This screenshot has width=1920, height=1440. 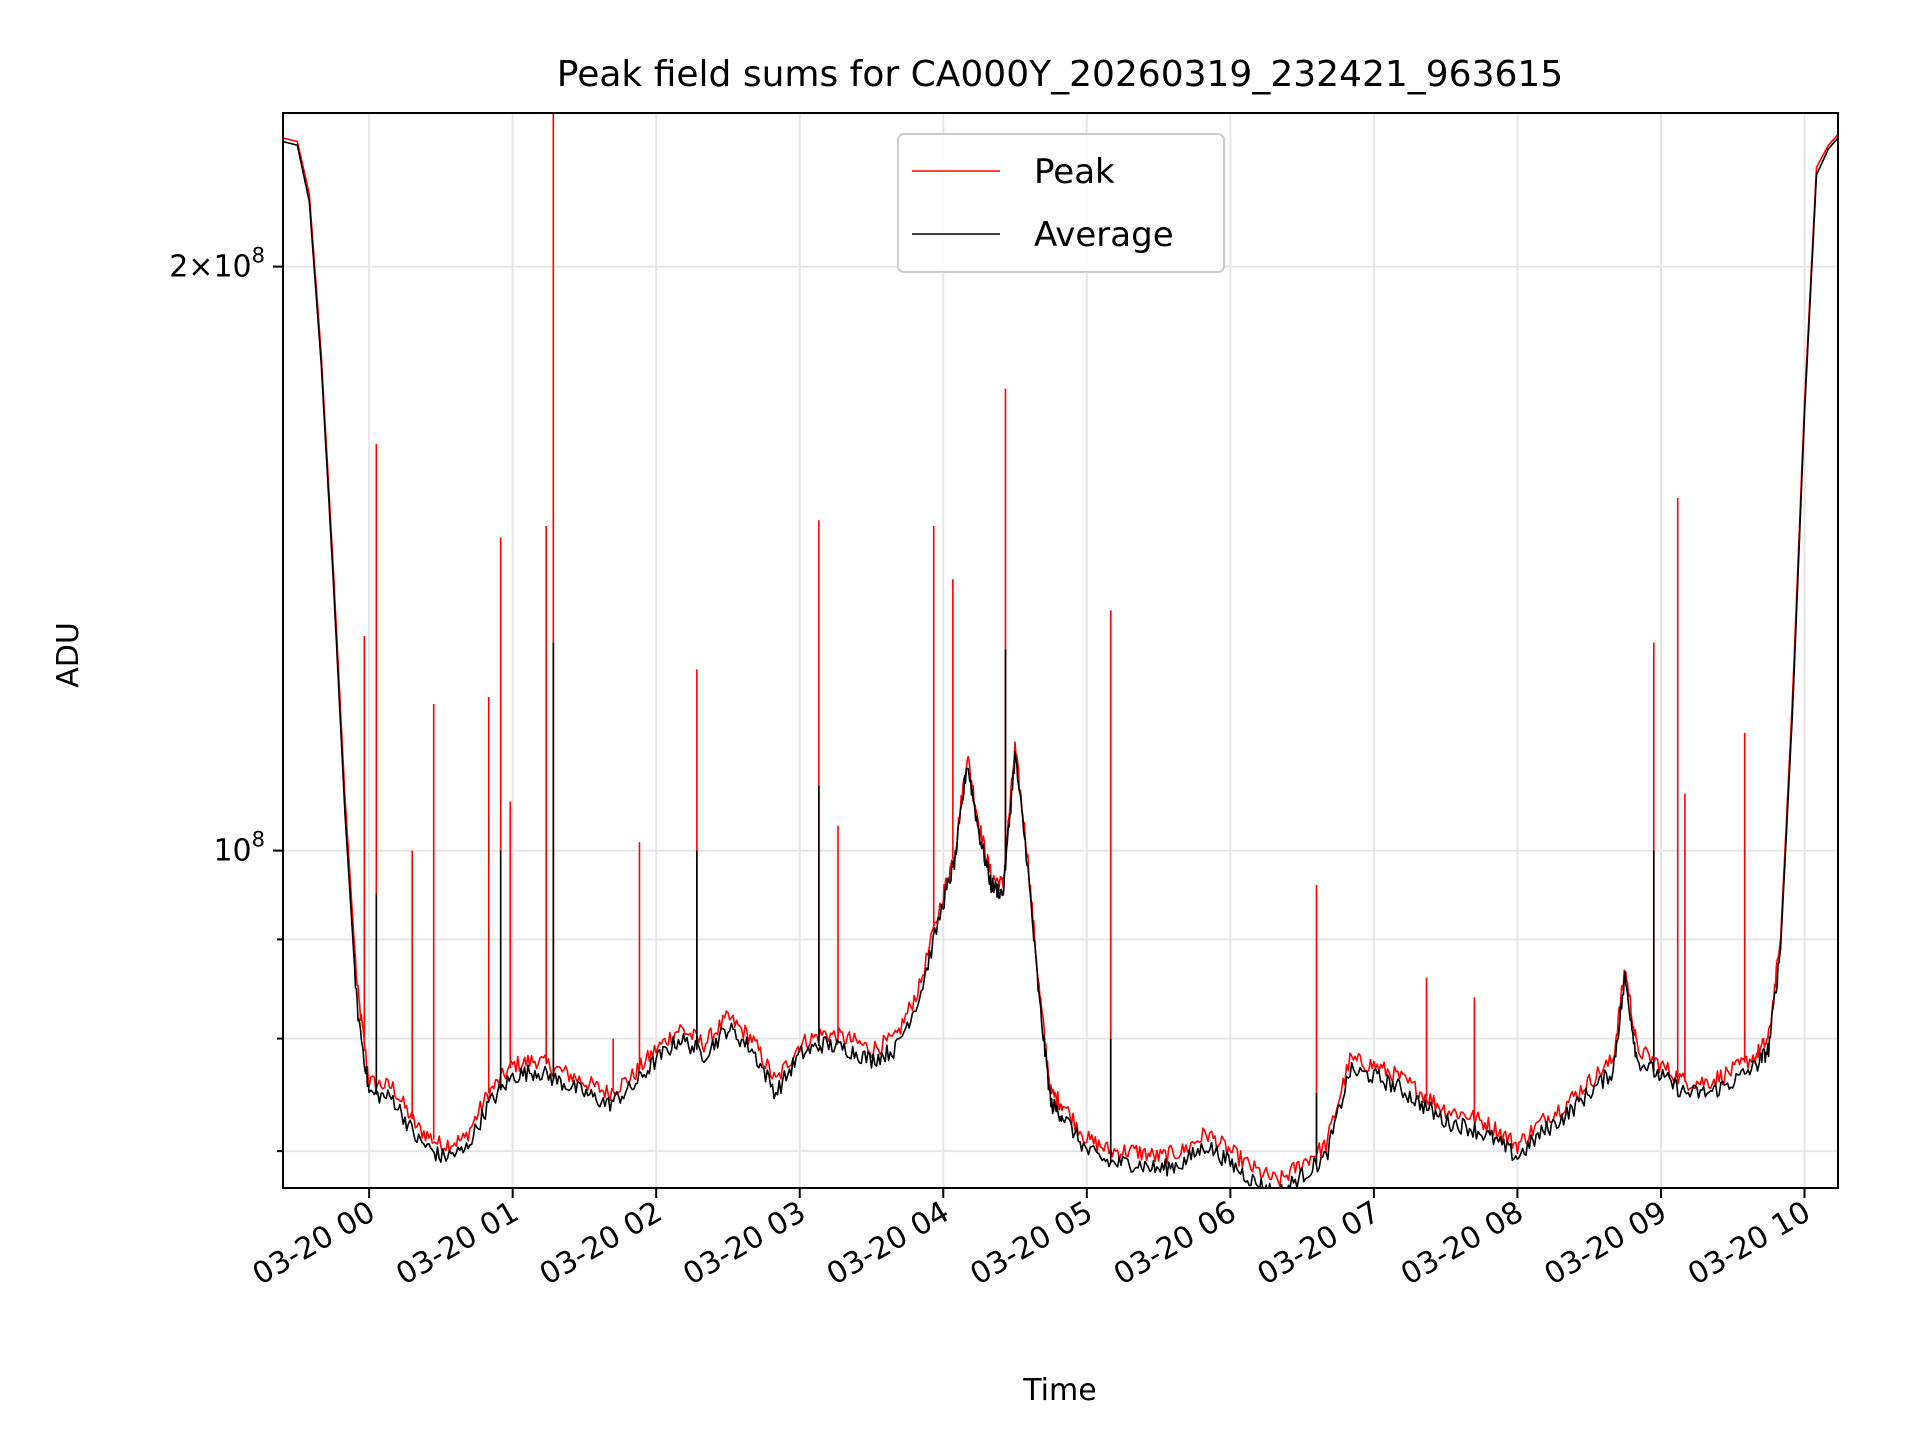 I want to click on legend: Peak Average, so click(x=1061, y=203).